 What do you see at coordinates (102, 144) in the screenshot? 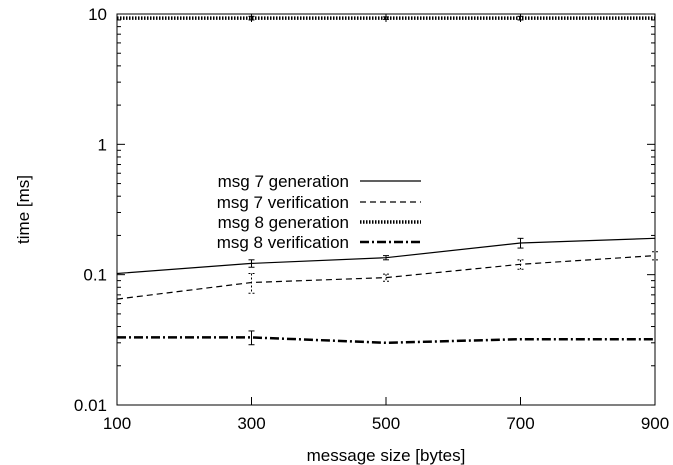
I see `y-tick-label: 1` at bounding box center [102, 144].